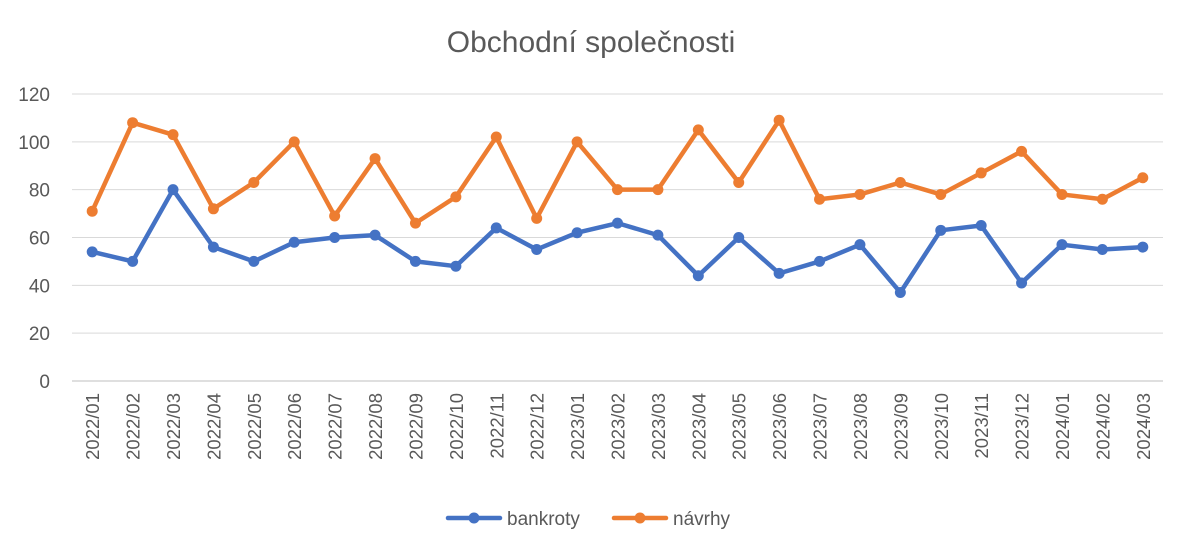 The height and width of the screenshot is (550, 1183). Describe the element at coordinates (415, 426) in the screenshot. I see `x-tick-label: 2022/09` at that location.